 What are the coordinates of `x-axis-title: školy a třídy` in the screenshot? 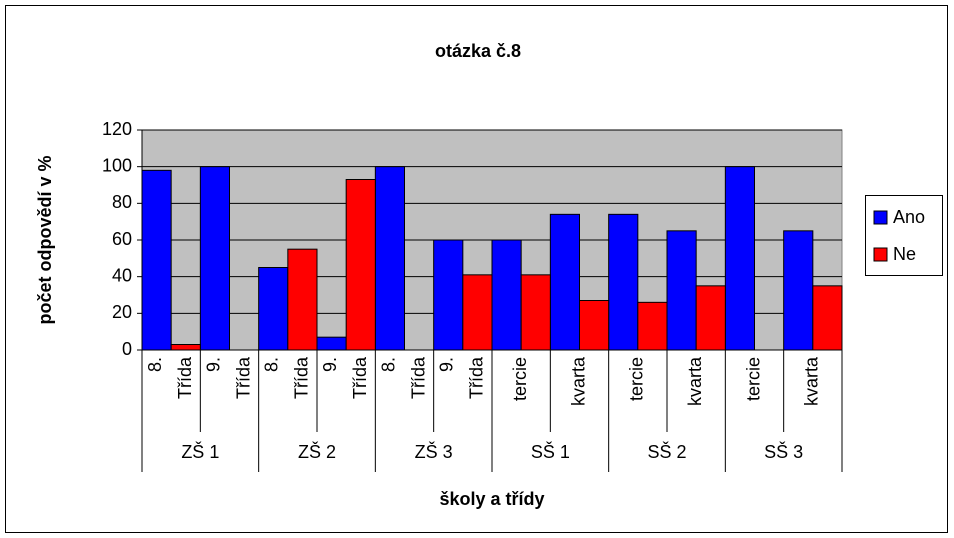 It's located at (491, 499).